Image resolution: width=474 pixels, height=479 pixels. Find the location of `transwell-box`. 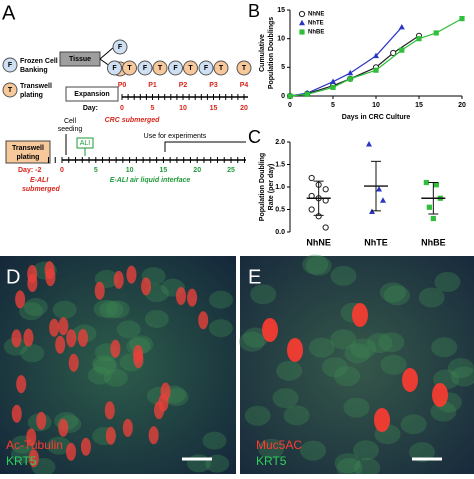

transwell-box is located at coordinates (28, 152).